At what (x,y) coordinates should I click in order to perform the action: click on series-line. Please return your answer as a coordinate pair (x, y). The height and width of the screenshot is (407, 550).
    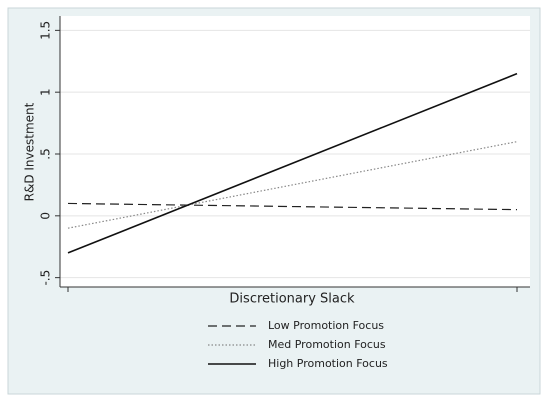
    Looking at the image, I should click on (292, 206).